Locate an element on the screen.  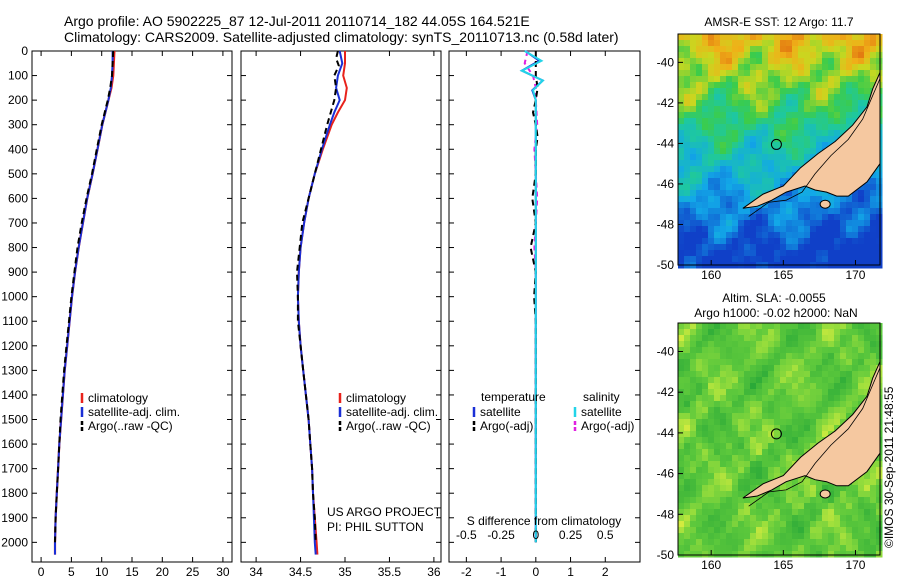
y-tick-label: 1200 is located at coordinates (14, 346).